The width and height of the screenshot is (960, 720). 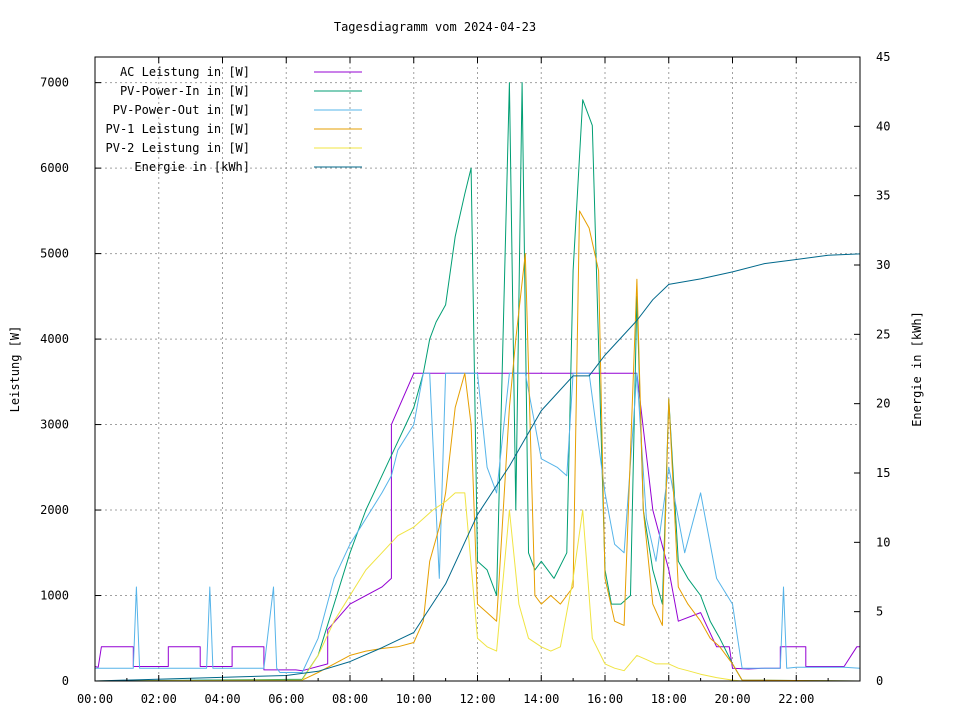 What do you see at coordinates (54, 425) in the screenshot?
I see `y-tick-label: 3000` at bounding box center [54, 425].